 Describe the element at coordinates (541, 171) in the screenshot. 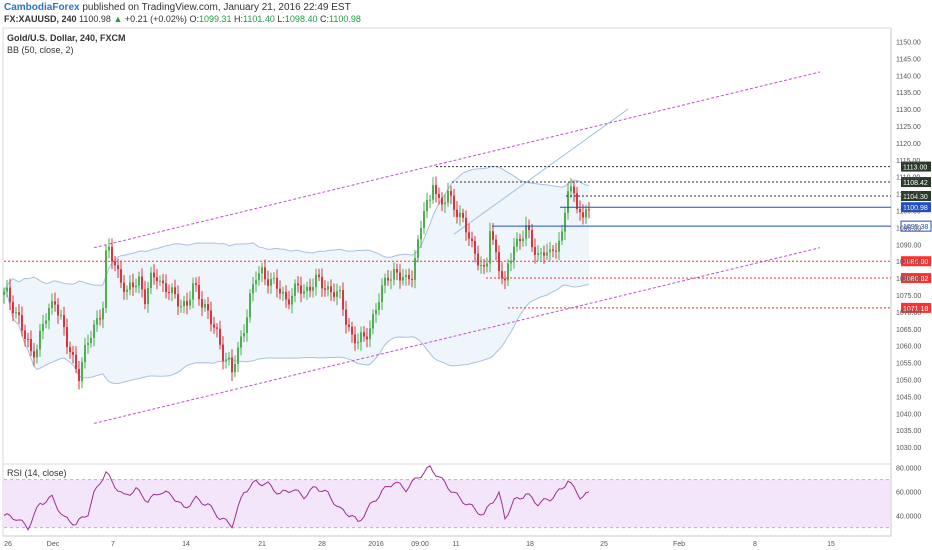

I see `inner-trend-line` at that location.